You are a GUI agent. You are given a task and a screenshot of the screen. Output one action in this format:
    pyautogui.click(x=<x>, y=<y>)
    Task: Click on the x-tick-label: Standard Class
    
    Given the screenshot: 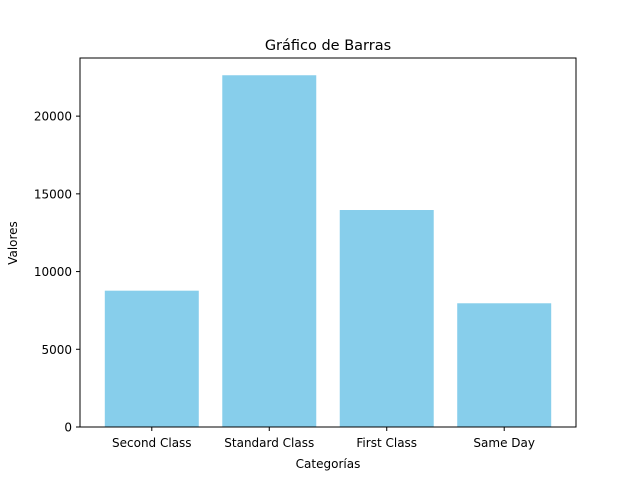 What is the action you would take?
    pyautogui.click(x=269, y=443)
    